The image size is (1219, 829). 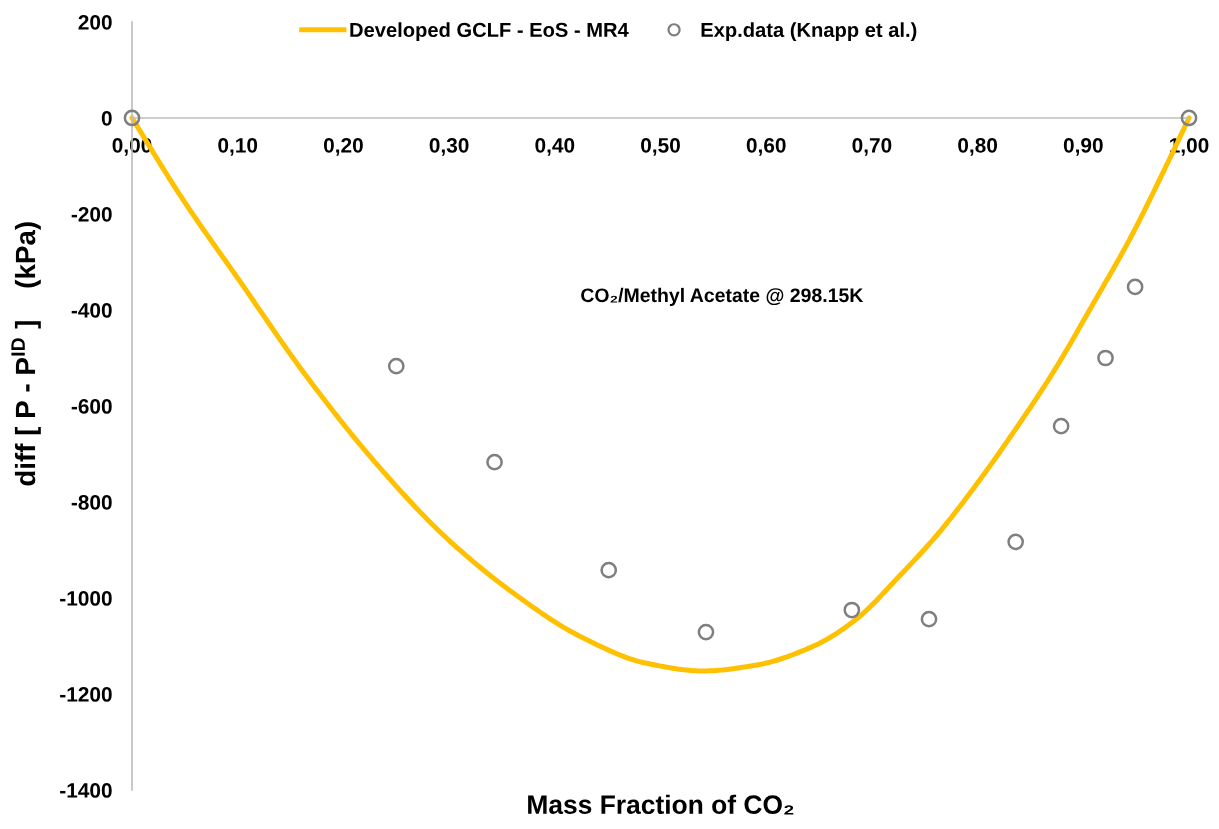 What do you see at coordinates (489, 32) in the screenshot?
I see `legend-label: Developed GCLF - EoS - MR4` at bounding box center [489, 32].